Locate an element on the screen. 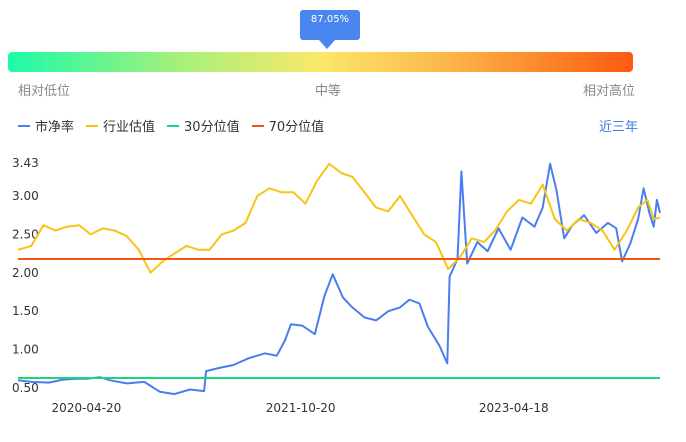  chart-legend: 市净率 行业估值 30分位值 70分位值 is located at coordinates (177, 125).